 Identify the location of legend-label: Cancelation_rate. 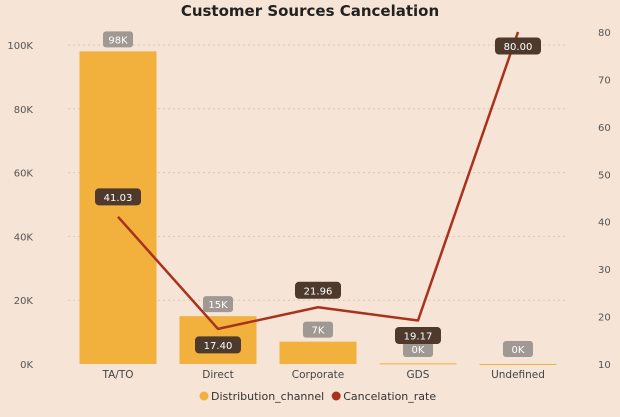
(389, 396).